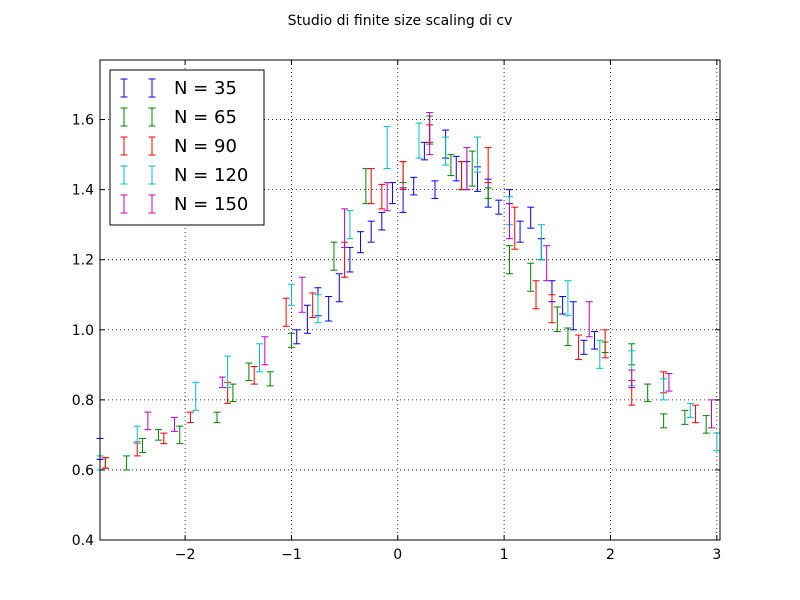 Image resolution: width=800 pixels, height=600 pixels. Describe the element at coordinates (185, 555) in the screenshot. I see `x-tick-label: −2` at that location.